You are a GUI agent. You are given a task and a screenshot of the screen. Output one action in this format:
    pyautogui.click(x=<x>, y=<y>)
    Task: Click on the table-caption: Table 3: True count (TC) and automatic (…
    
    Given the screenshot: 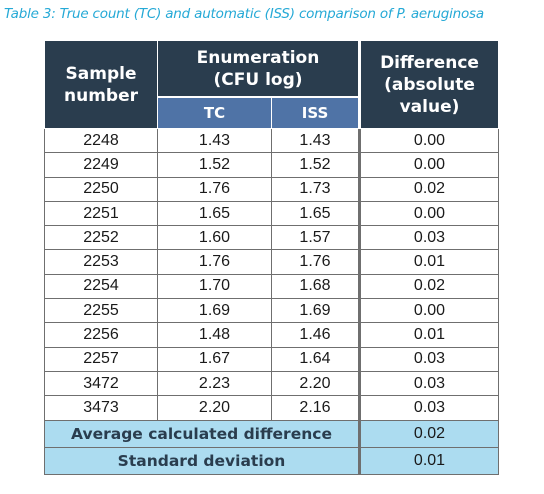 What is the action you would take?
    pyautogui.click(x=244, y=14)
    